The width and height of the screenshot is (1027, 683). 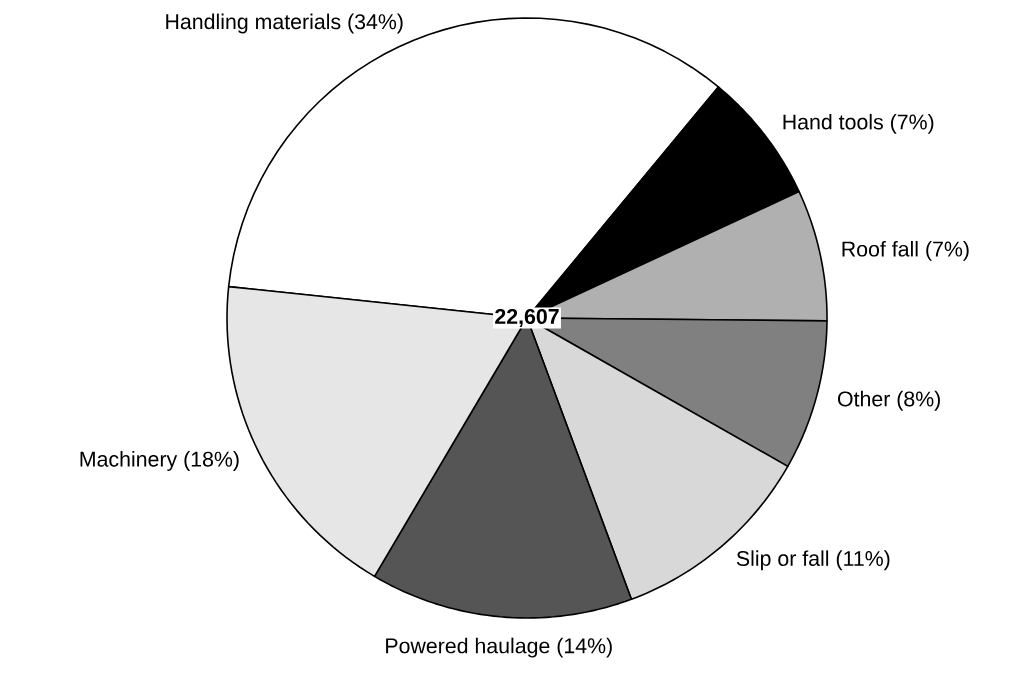 I want to click on slice-label: Slip or fall (11%), so click(x=813, y=560).